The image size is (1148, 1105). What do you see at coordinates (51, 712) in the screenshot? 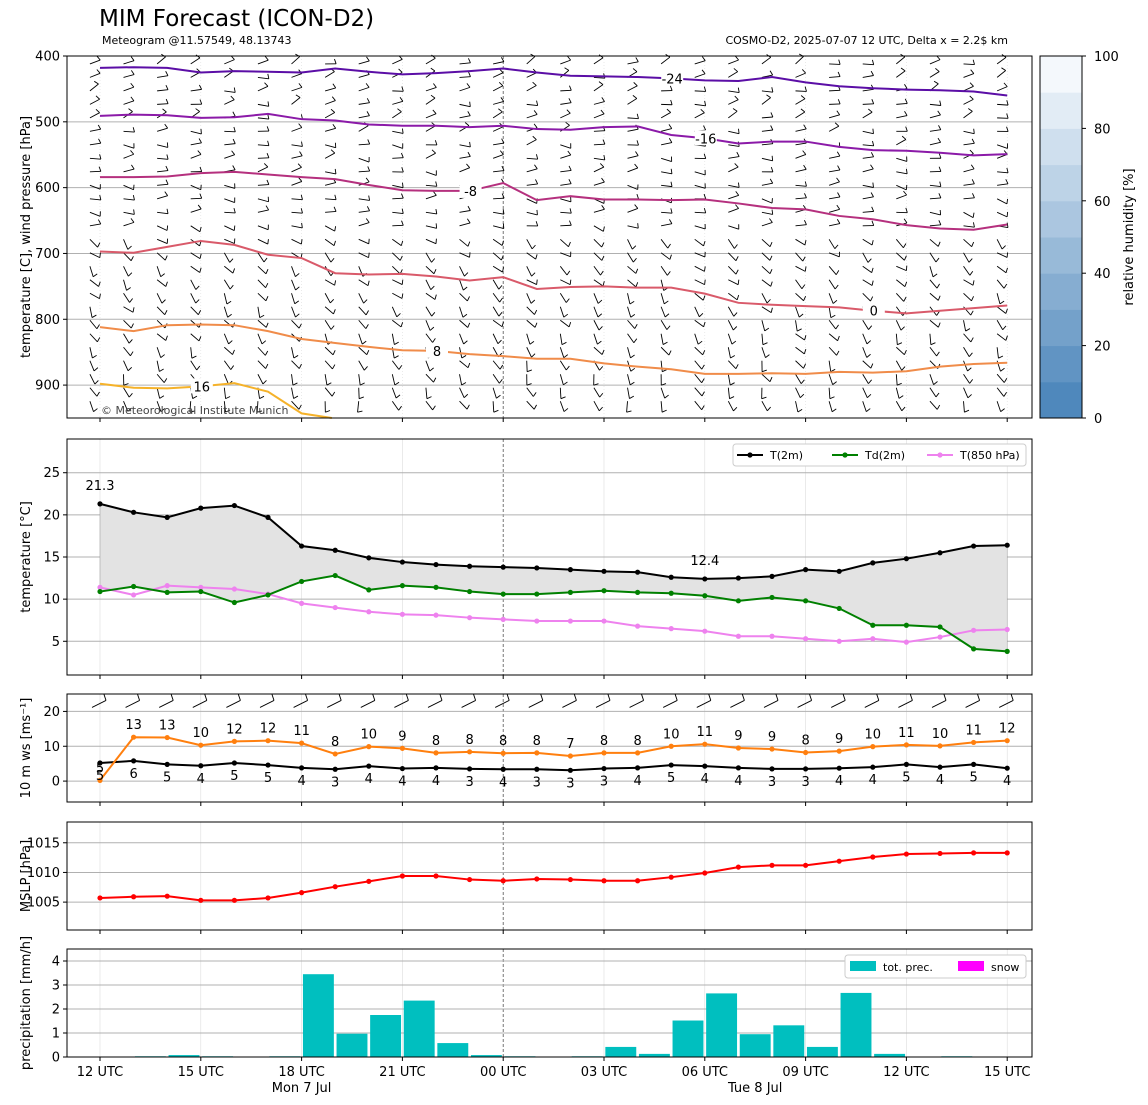
I see `y-tick-label: 20` at bounding box center [51, 712].